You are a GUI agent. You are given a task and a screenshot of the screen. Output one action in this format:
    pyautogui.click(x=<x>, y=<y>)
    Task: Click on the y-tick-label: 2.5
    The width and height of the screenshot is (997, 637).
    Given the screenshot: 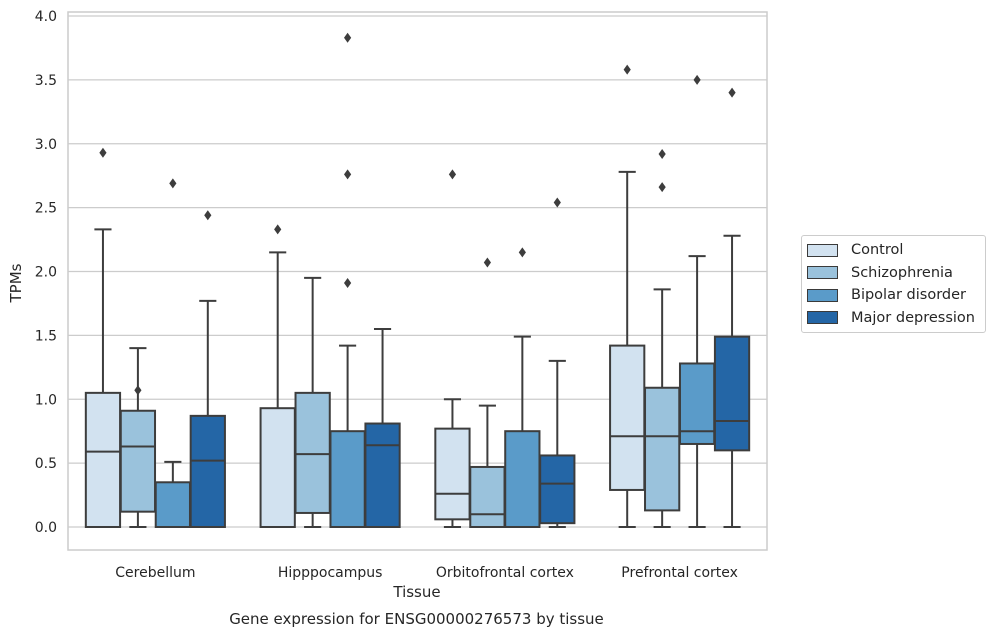 What is the action you would take?
    pyautogui.click(x=46, y=209)
    